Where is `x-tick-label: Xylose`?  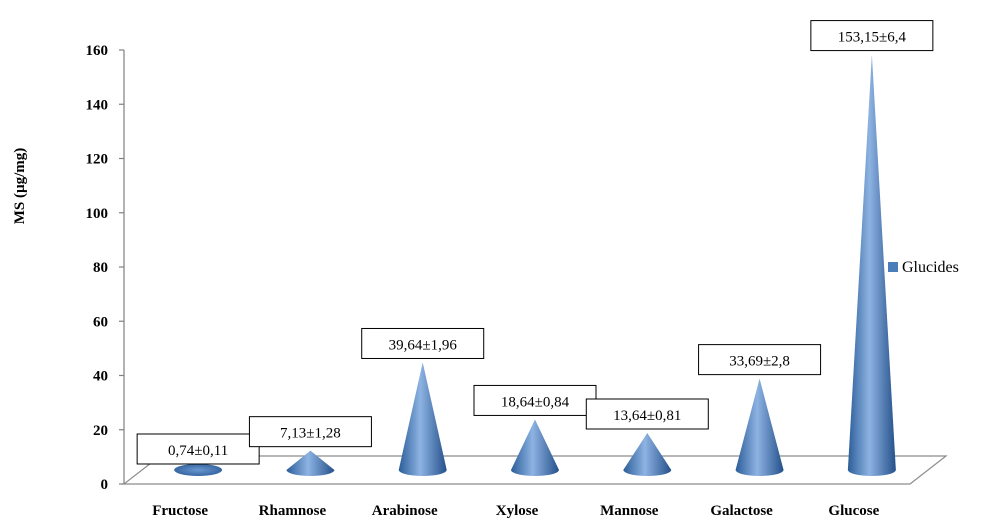
x-tick-label: Xylose is located at coordinates (517, 511).